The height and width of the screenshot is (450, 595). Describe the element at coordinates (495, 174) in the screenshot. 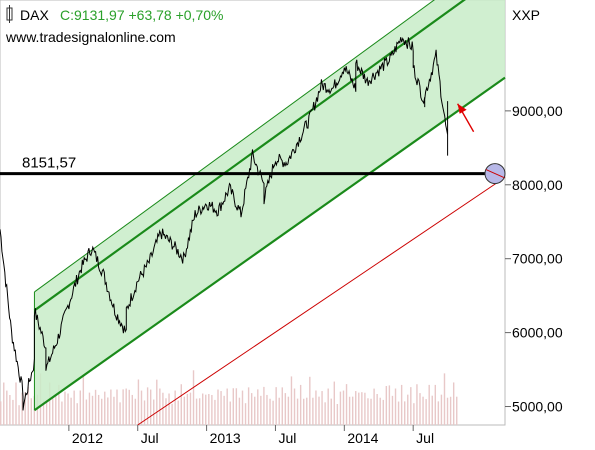

I see `circle-marker-line` at that location.